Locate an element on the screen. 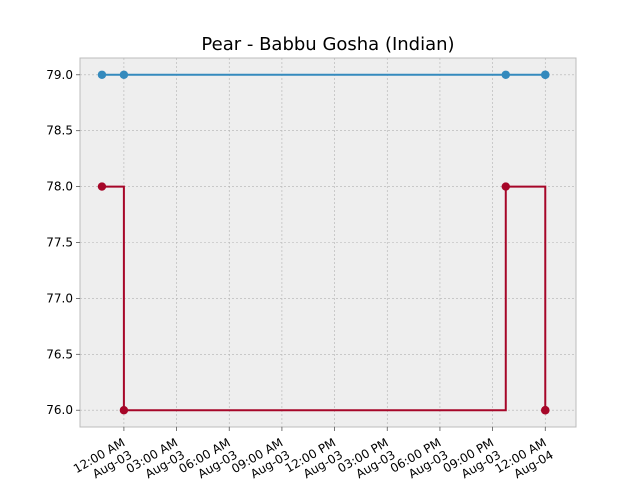 The height and width of the screenshot is (480, 640). y-axis: 79.0 78.5 78.0 77.5 77.0 76.5 76.0 is located at coordinates (63, 242).